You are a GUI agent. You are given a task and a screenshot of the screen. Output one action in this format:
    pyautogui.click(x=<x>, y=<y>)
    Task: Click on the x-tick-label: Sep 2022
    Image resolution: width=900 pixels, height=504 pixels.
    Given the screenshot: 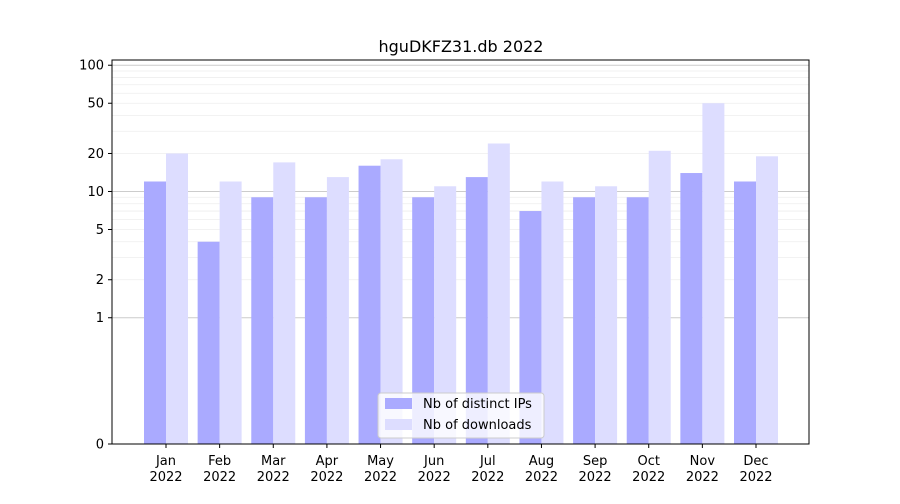 What is the action you would take?
    pyautogui.click(x=595, y=469)
    